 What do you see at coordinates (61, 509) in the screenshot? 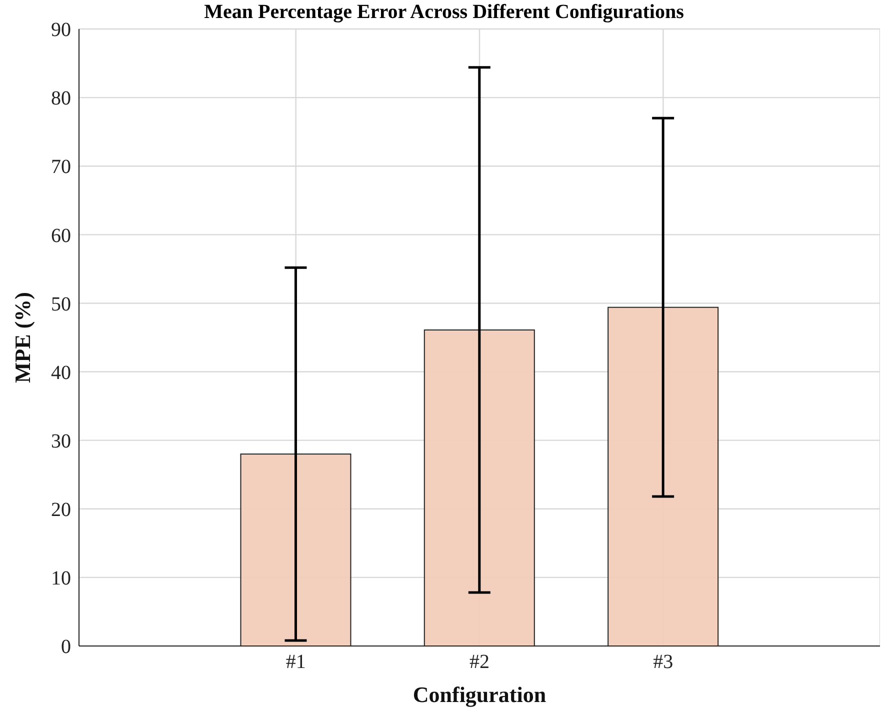
I see `y-tick-label: 20` at bounding box center [61, 509].